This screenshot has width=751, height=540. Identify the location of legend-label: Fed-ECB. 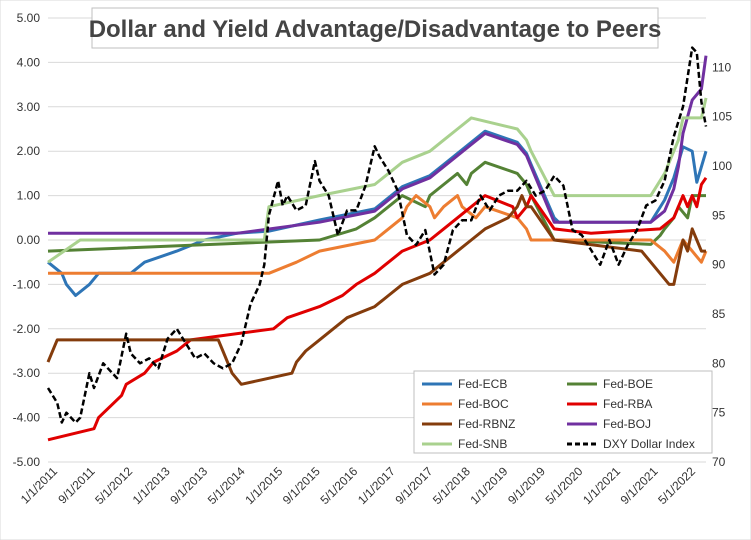
(482, 384).